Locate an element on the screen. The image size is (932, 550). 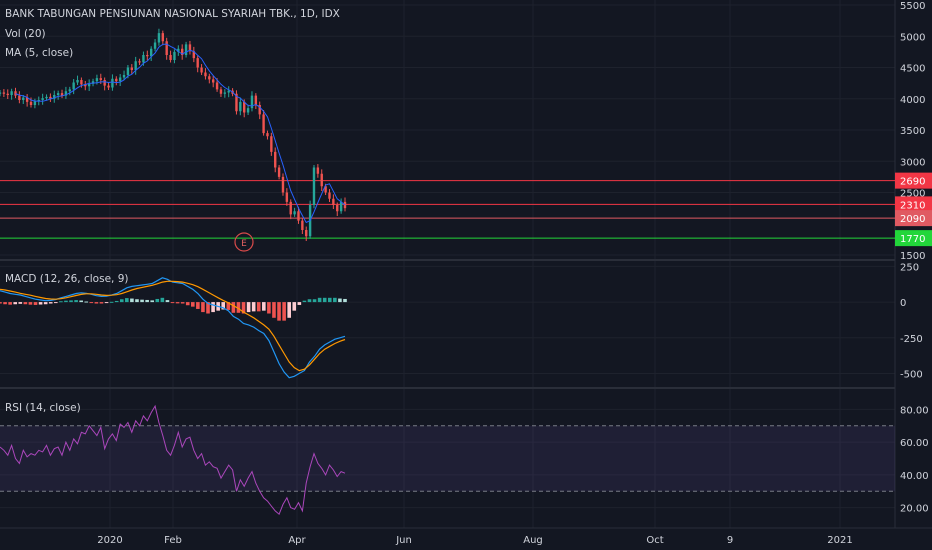
ma-line is located at coordinates (180, 133).